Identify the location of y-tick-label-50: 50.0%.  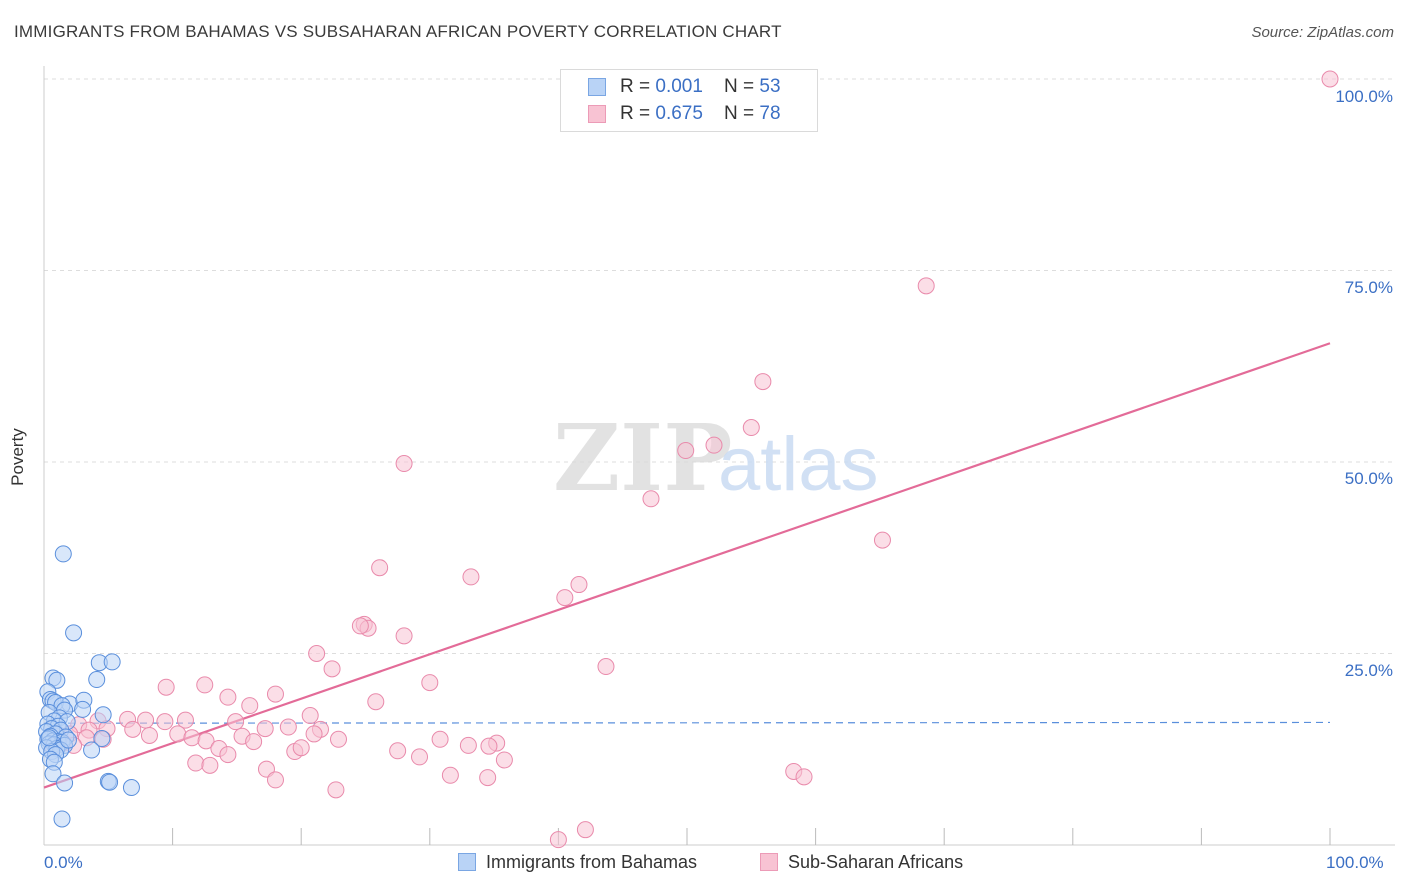
(1368, 478).